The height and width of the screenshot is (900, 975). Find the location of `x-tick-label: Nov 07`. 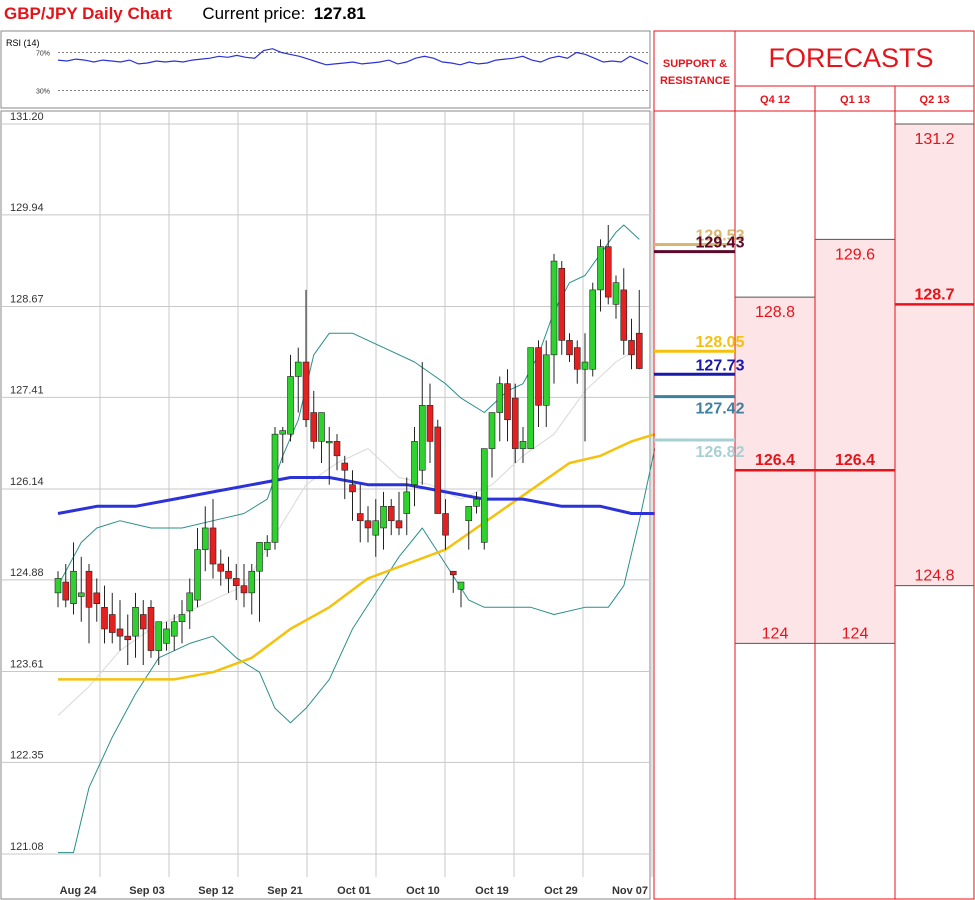

x-tick-label: Nov 07 is located at coordinates (630, 891).